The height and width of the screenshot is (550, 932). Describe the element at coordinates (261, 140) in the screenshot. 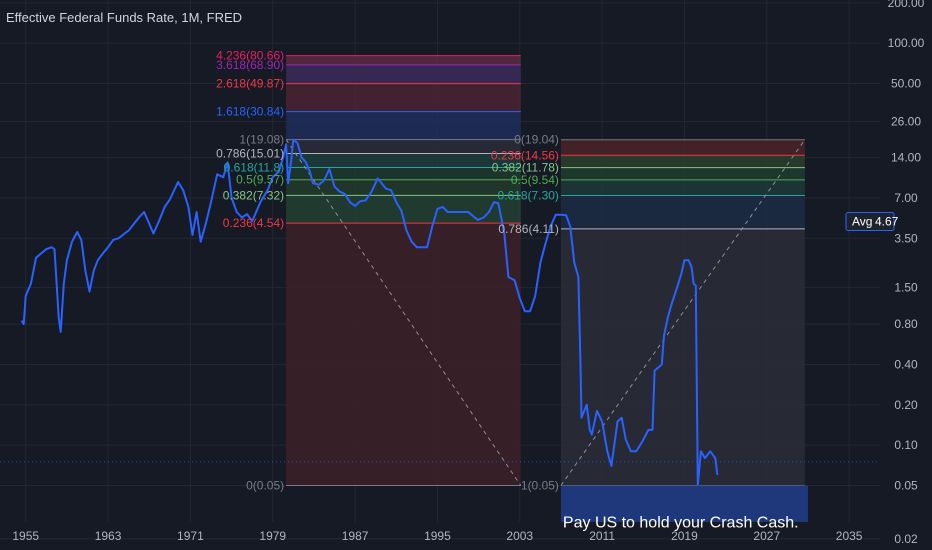

I see `fib-level-label-left: 1(19.08)` at that location.